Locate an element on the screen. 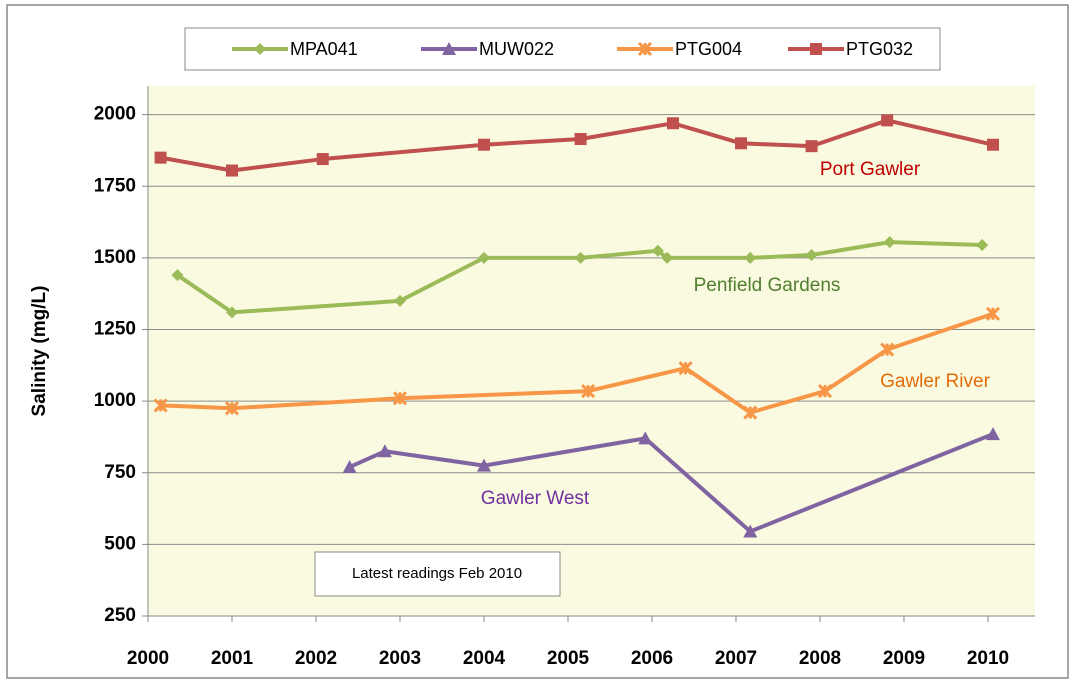 The image size is (1075, 684). x-tick-label: 2005 is located at coordinates (568, 658).